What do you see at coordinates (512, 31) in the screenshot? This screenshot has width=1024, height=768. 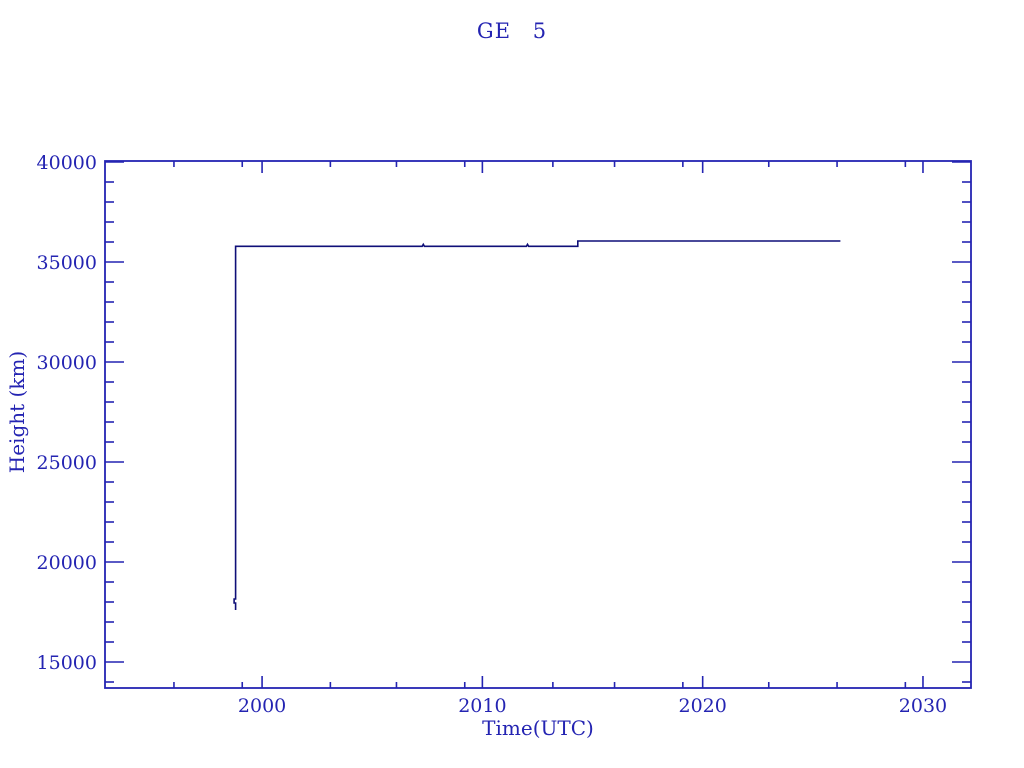 I see `chart-title: GE 5` at bounding box center [512, 31].